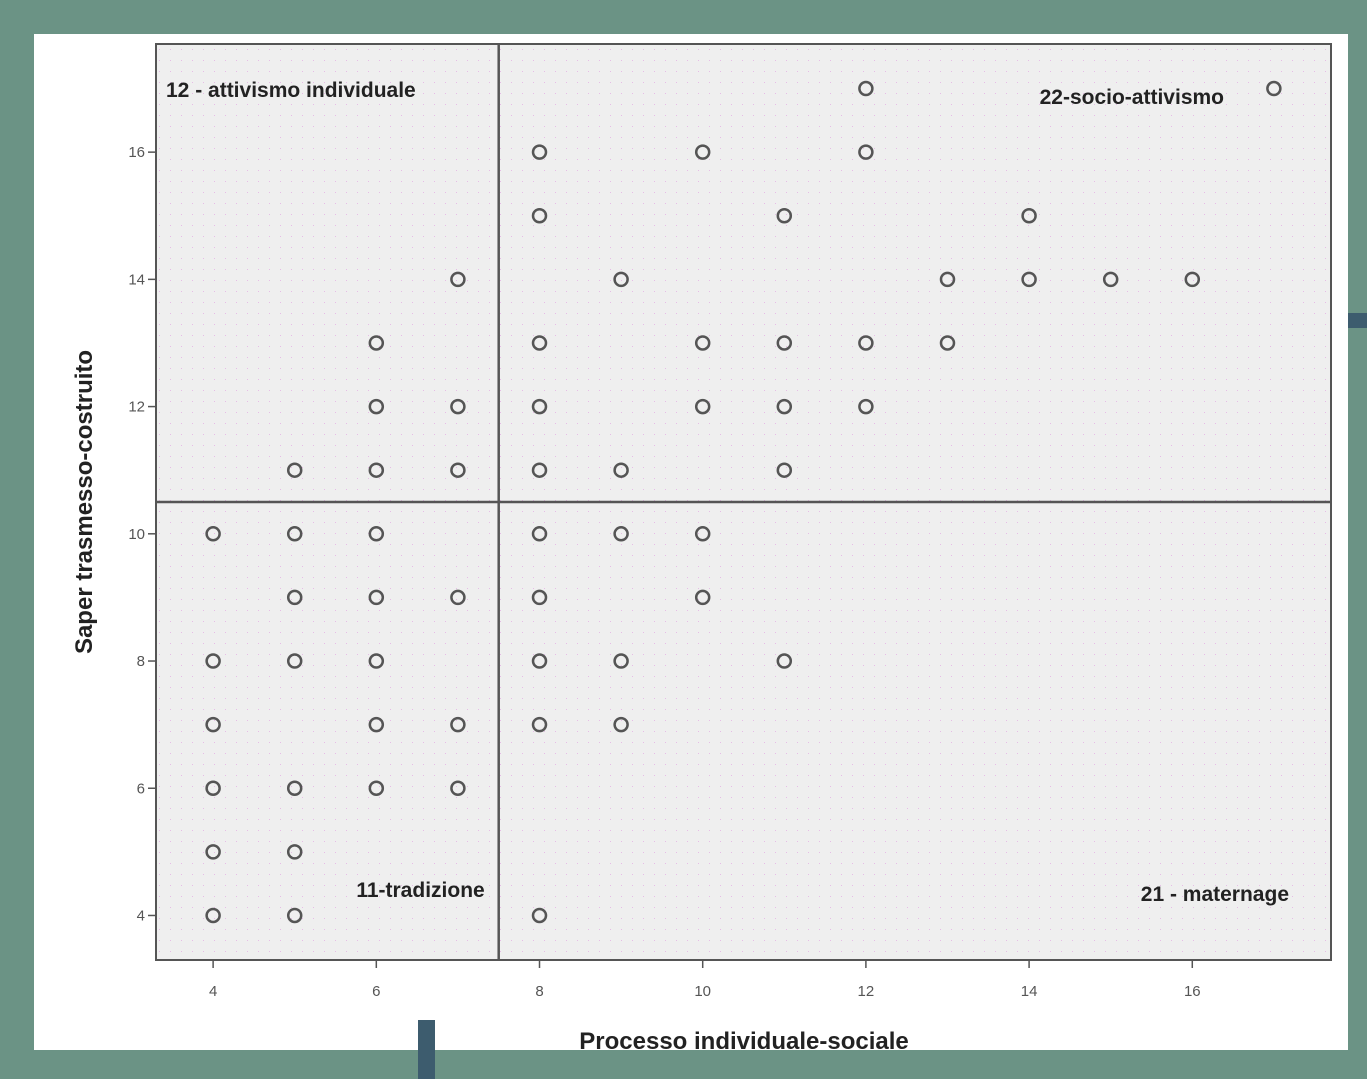 The width and height of the screenshot is (1367, 1079). Describe the element at coordinates (136, 279) in the screenshot. I see `y-tick-label: 14` at that location.